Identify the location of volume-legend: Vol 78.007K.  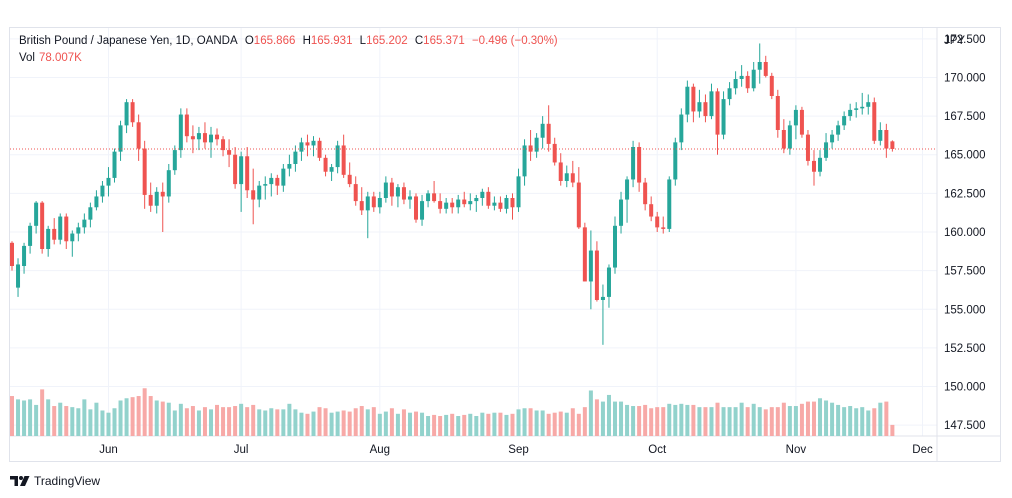
(50, 58).